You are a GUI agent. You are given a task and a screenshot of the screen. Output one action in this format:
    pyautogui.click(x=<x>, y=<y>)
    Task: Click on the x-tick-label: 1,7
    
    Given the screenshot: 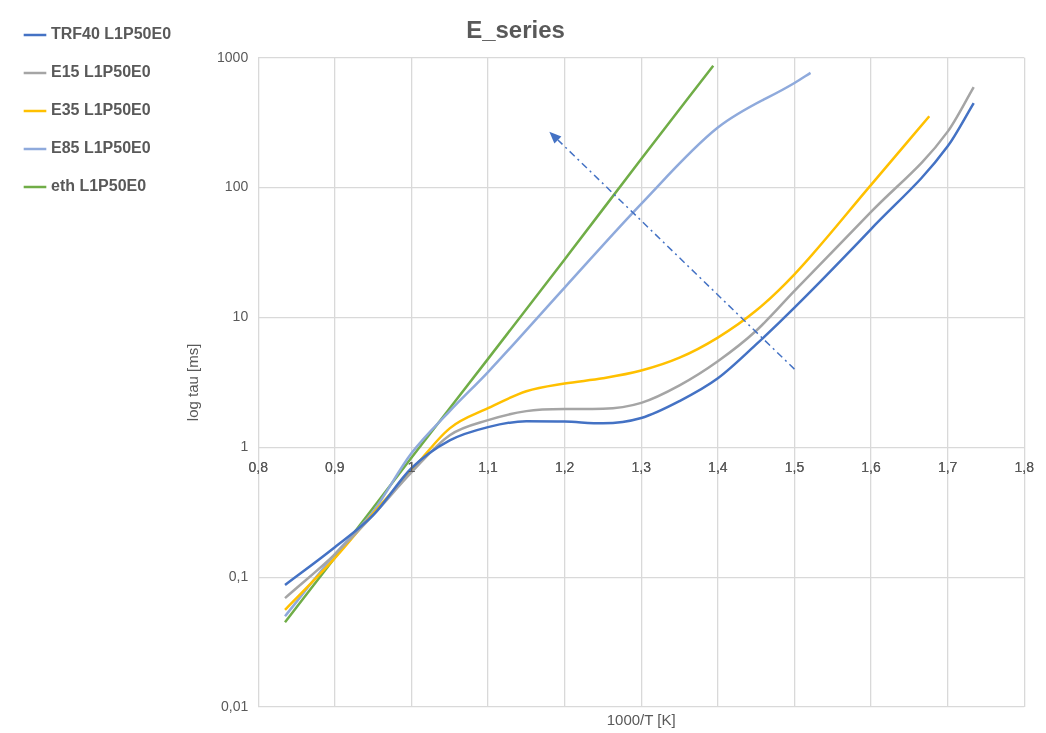 What is the action you would take?
    pyautogui.click(x=947, y=466)
    